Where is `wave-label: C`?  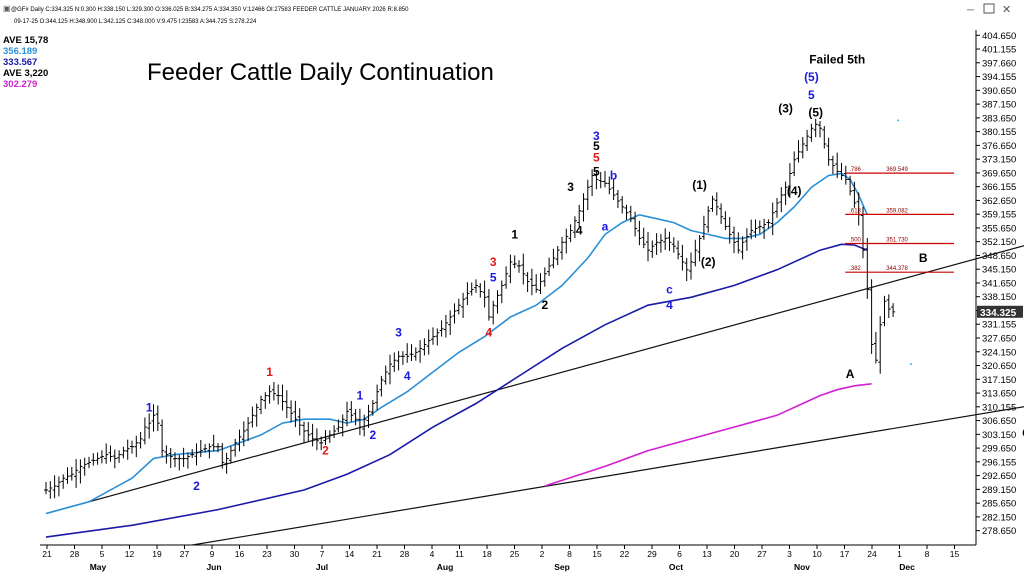
wave-label: C is located at coordinates (1023, 433).